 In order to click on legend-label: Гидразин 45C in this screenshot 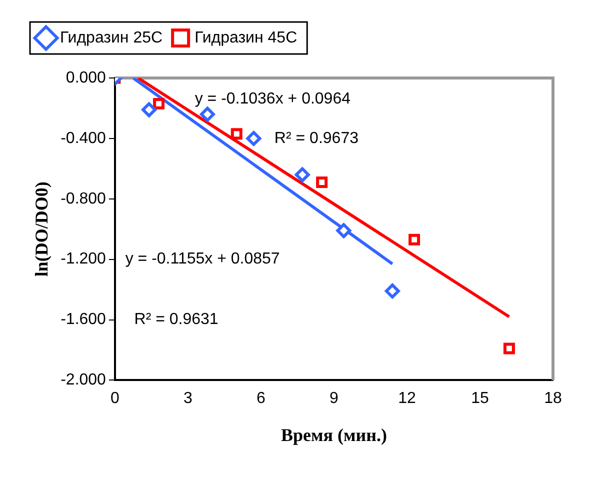, I will do `click(246, 37)`.